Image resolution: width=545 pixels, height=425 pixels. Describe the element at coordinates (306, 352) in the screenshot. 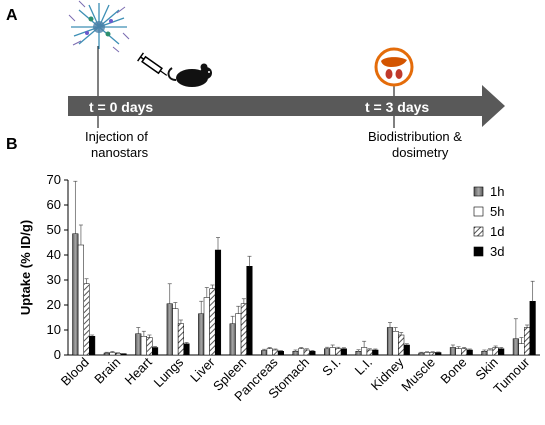

I see `bar-1d-stomach` at that location.